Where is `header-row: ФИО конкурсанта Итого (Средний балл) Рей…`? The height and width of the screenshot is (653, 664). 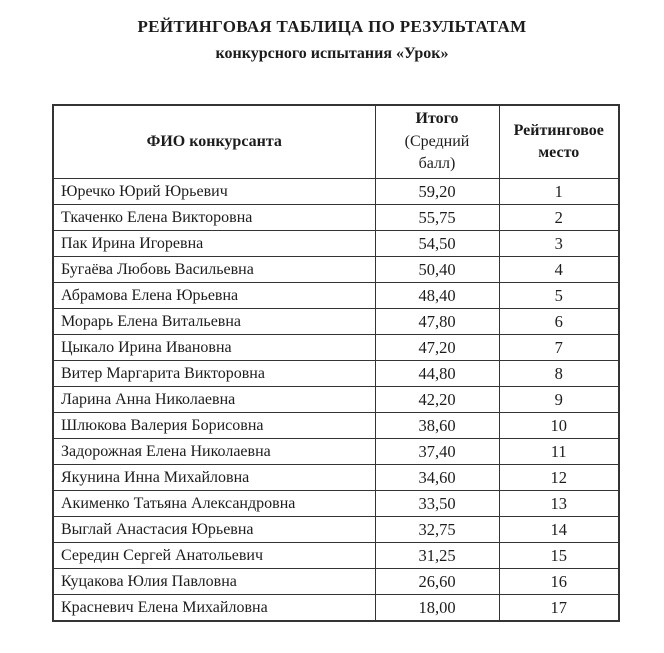
header-row: ФИО конкурсанта Итого (Средний балл) Рей… is located at coordinates (336, 141).